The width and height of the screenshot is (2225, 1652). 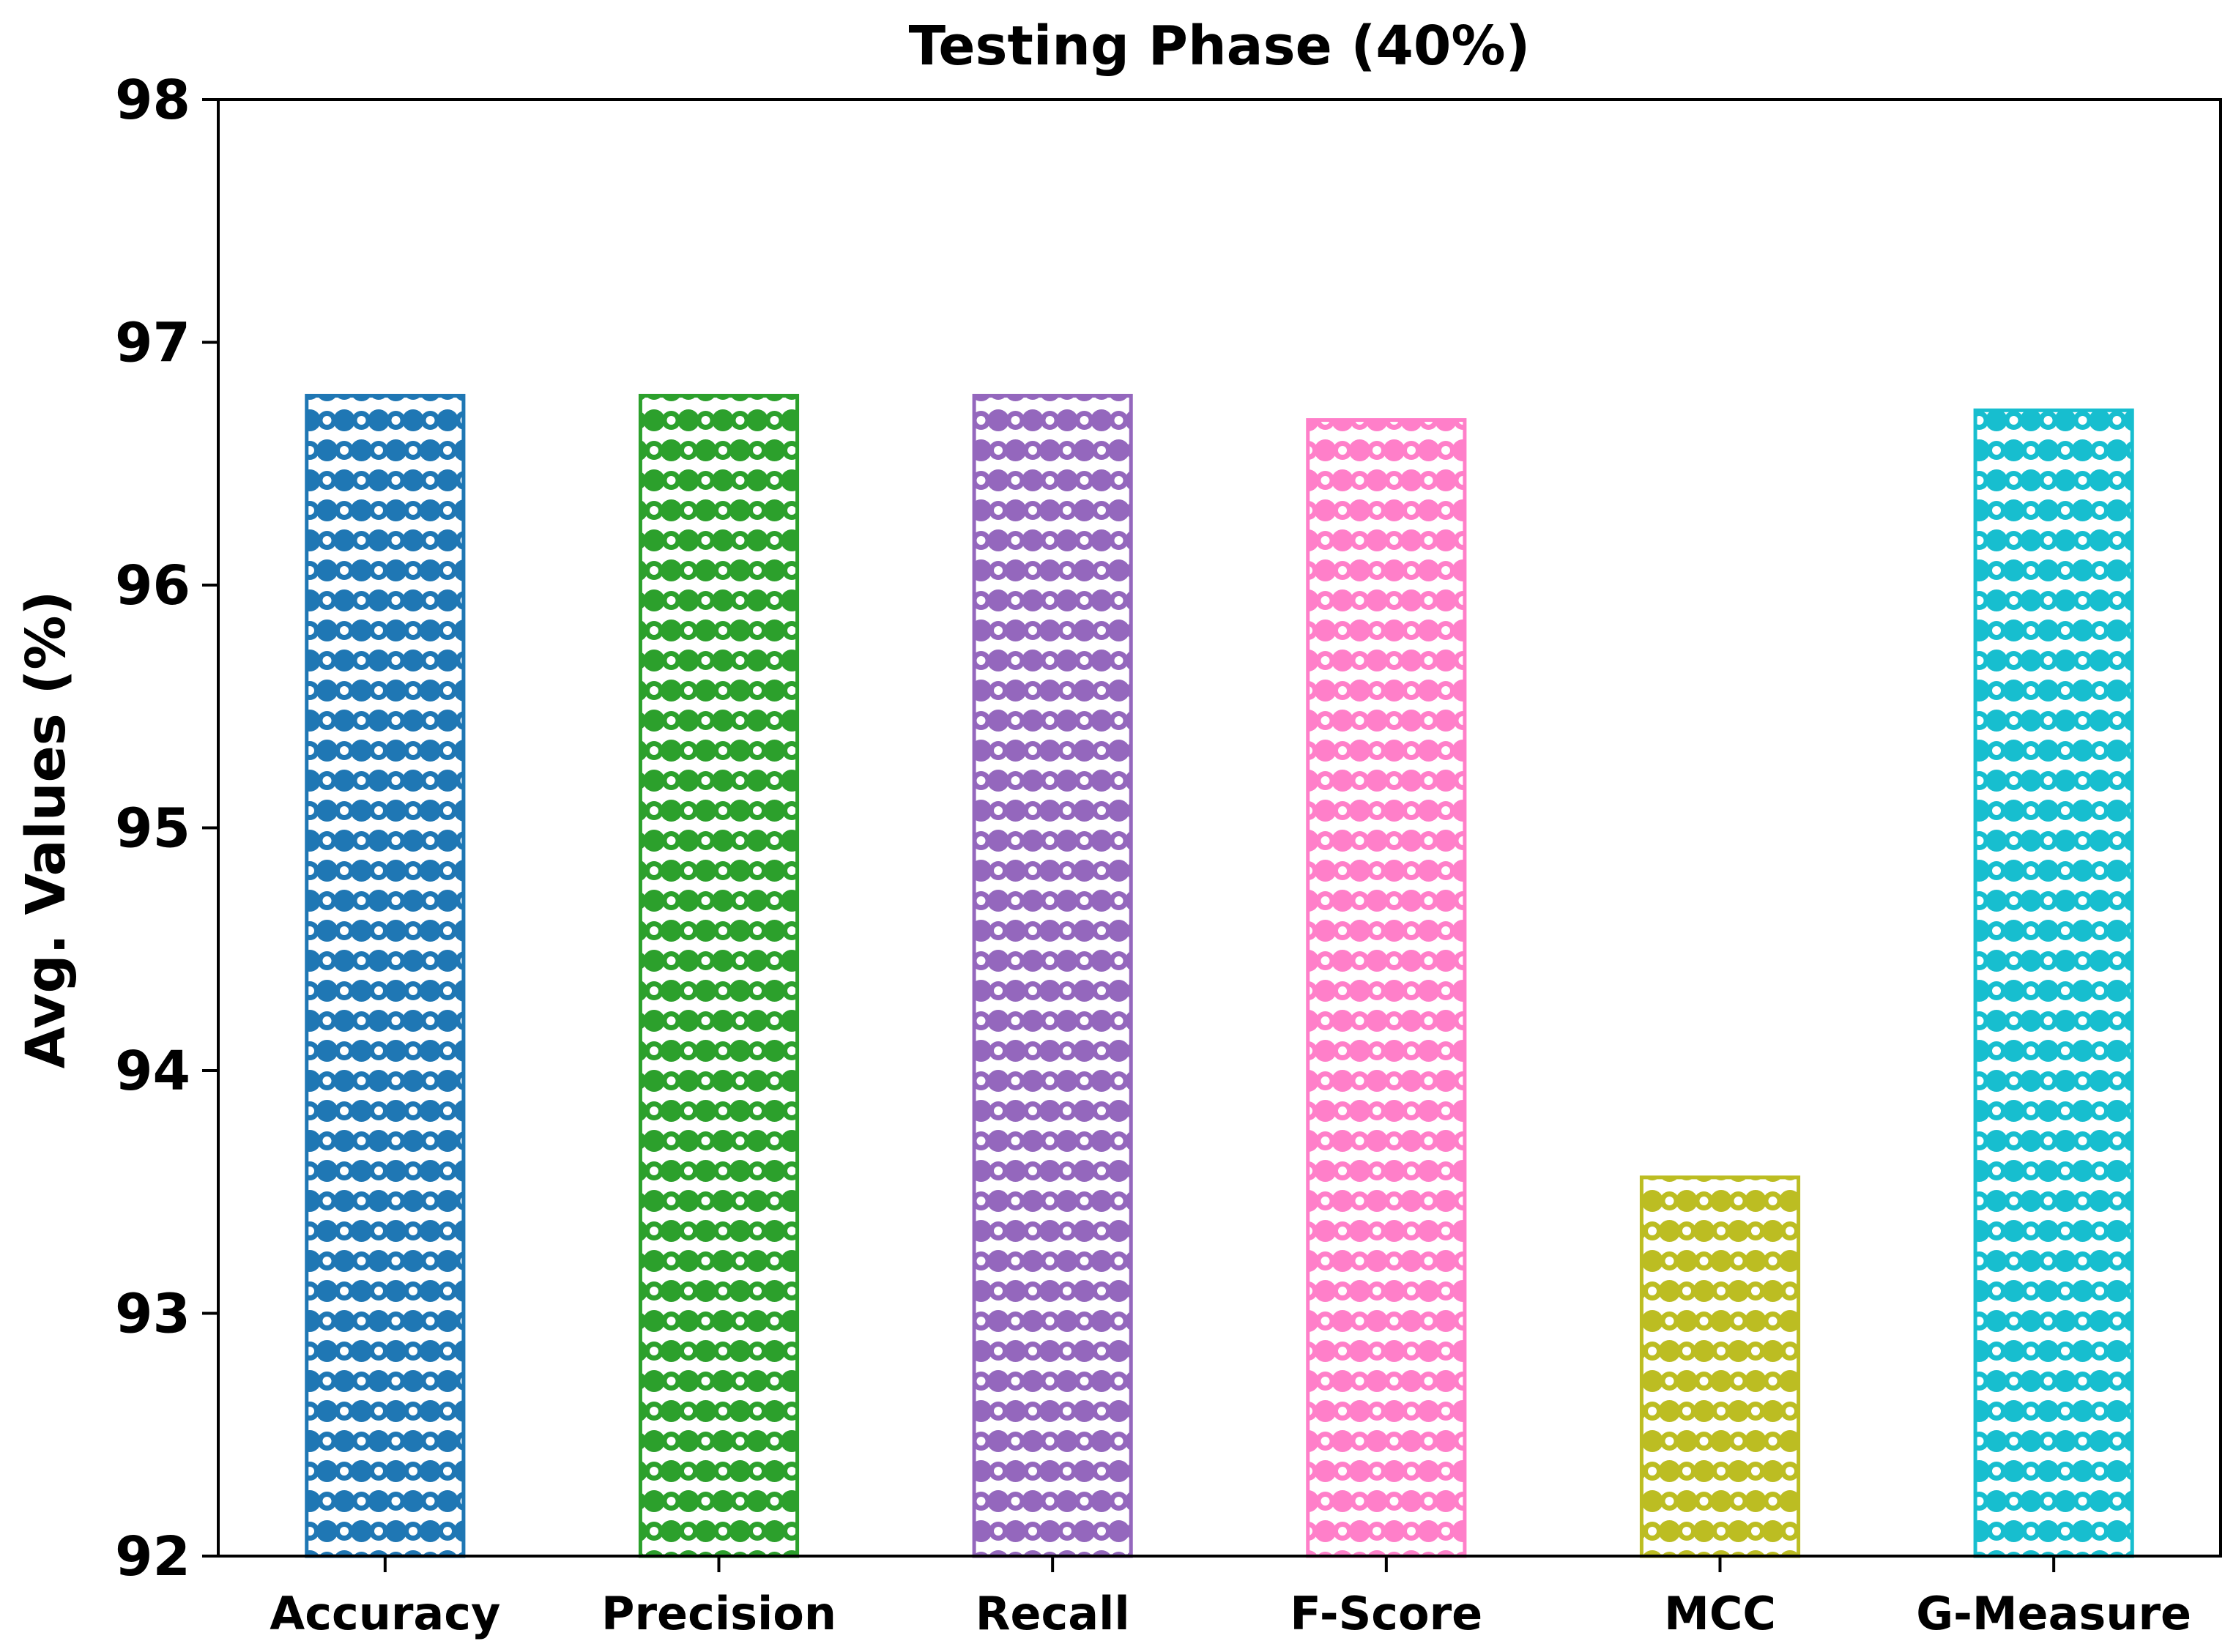 What do you see at coordinates (386, 975) in the screenshot?
I see `bar-accuracy` at bounding box center [386, 975].